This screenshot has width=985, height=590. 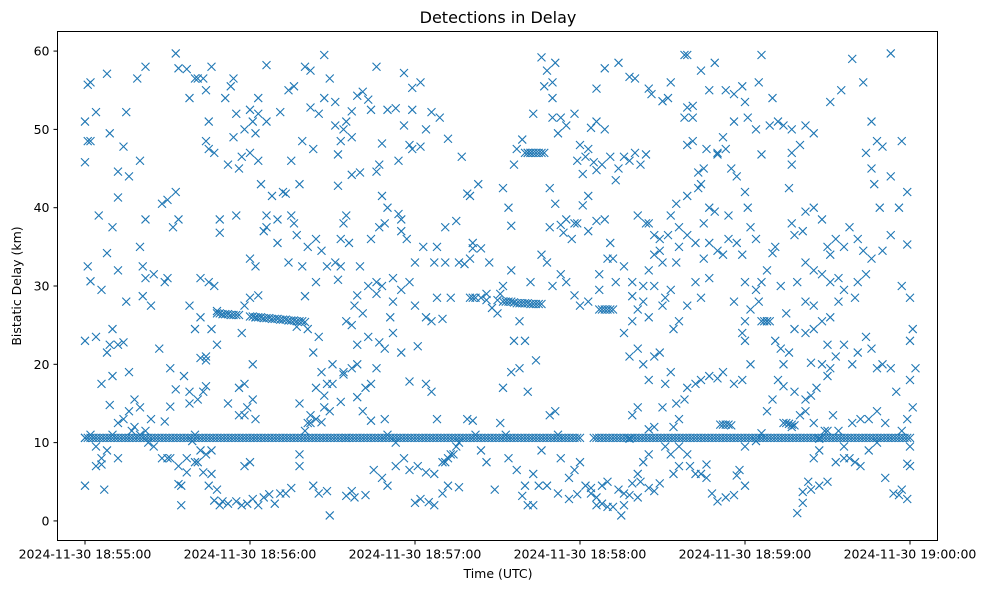 What do you see at coordinates (910, 554) in the screenshot?
I see `x-tick-label: 2024-11-30 19:00:00` at bounding box center [910, 554].